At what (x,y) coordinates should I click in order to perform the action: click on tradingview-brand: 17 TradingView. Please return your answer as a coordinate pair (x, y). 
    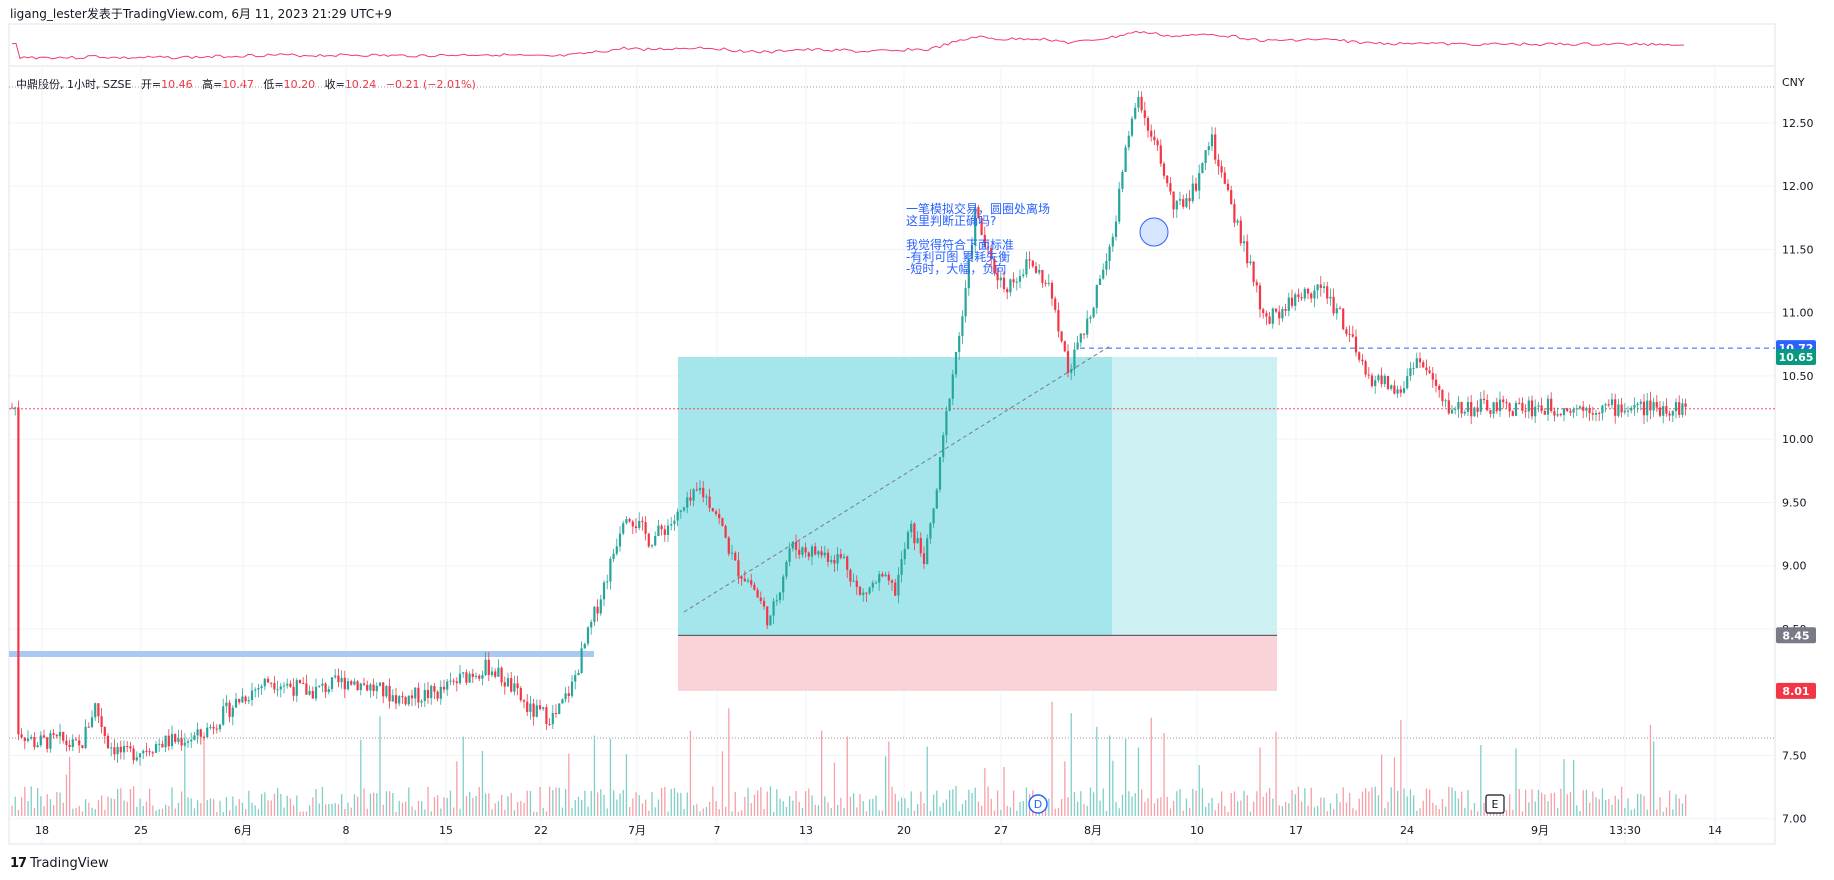
    Looking at the image, I should click on (59, 863).